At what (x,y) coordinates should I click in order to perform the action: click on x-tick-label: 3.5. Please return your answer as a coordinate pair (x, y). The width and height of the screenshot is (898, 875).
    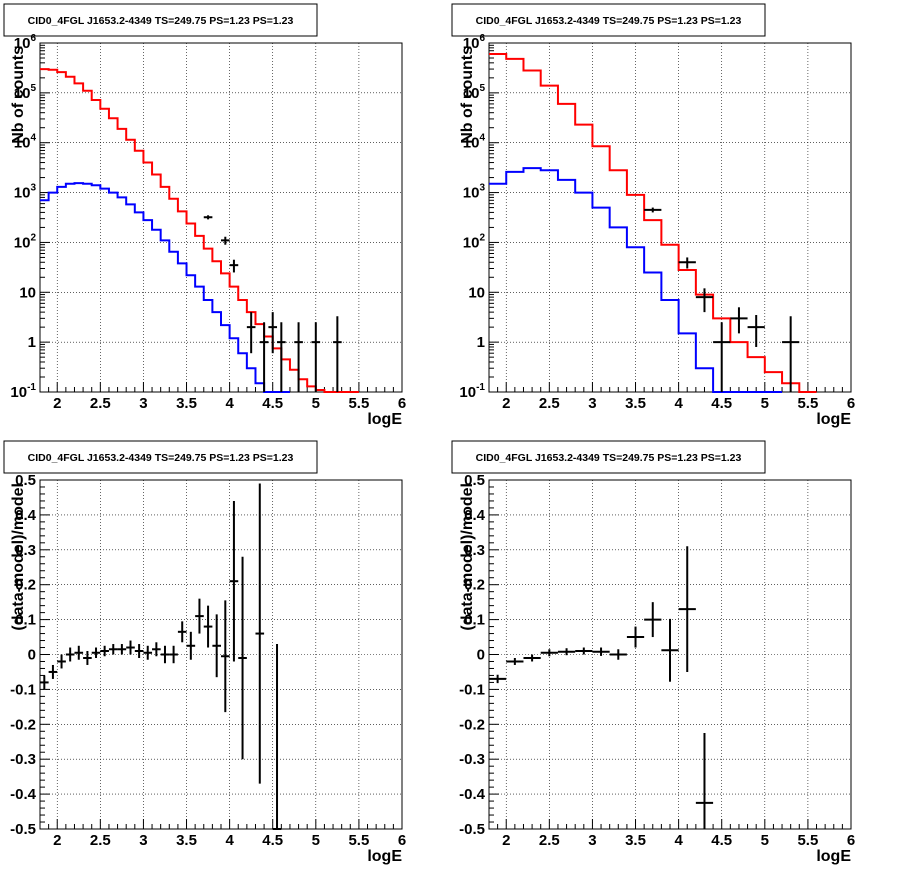
    Looking at the image, I should click on (186, 403).